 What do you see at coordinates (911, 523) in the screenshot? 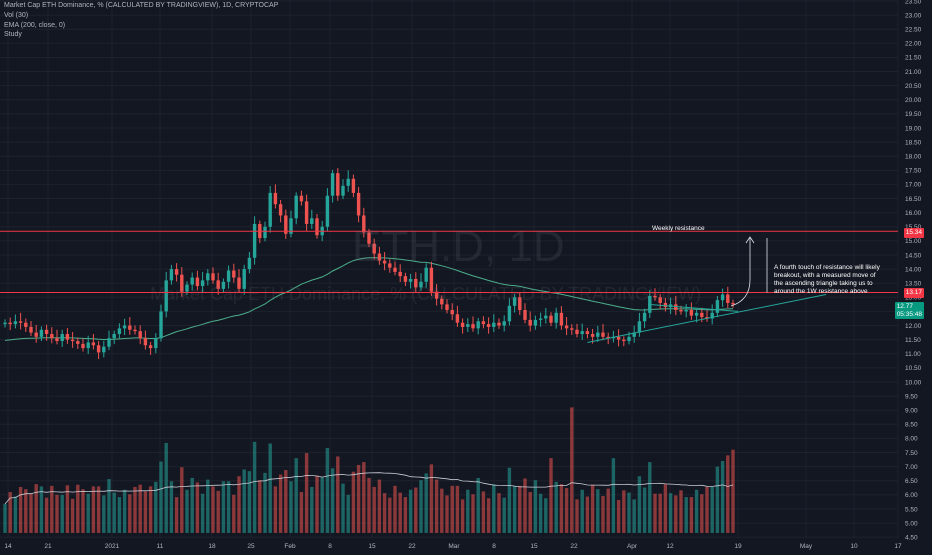
I see `price-axis-label: 5.00` at bounding box center [911, 523].